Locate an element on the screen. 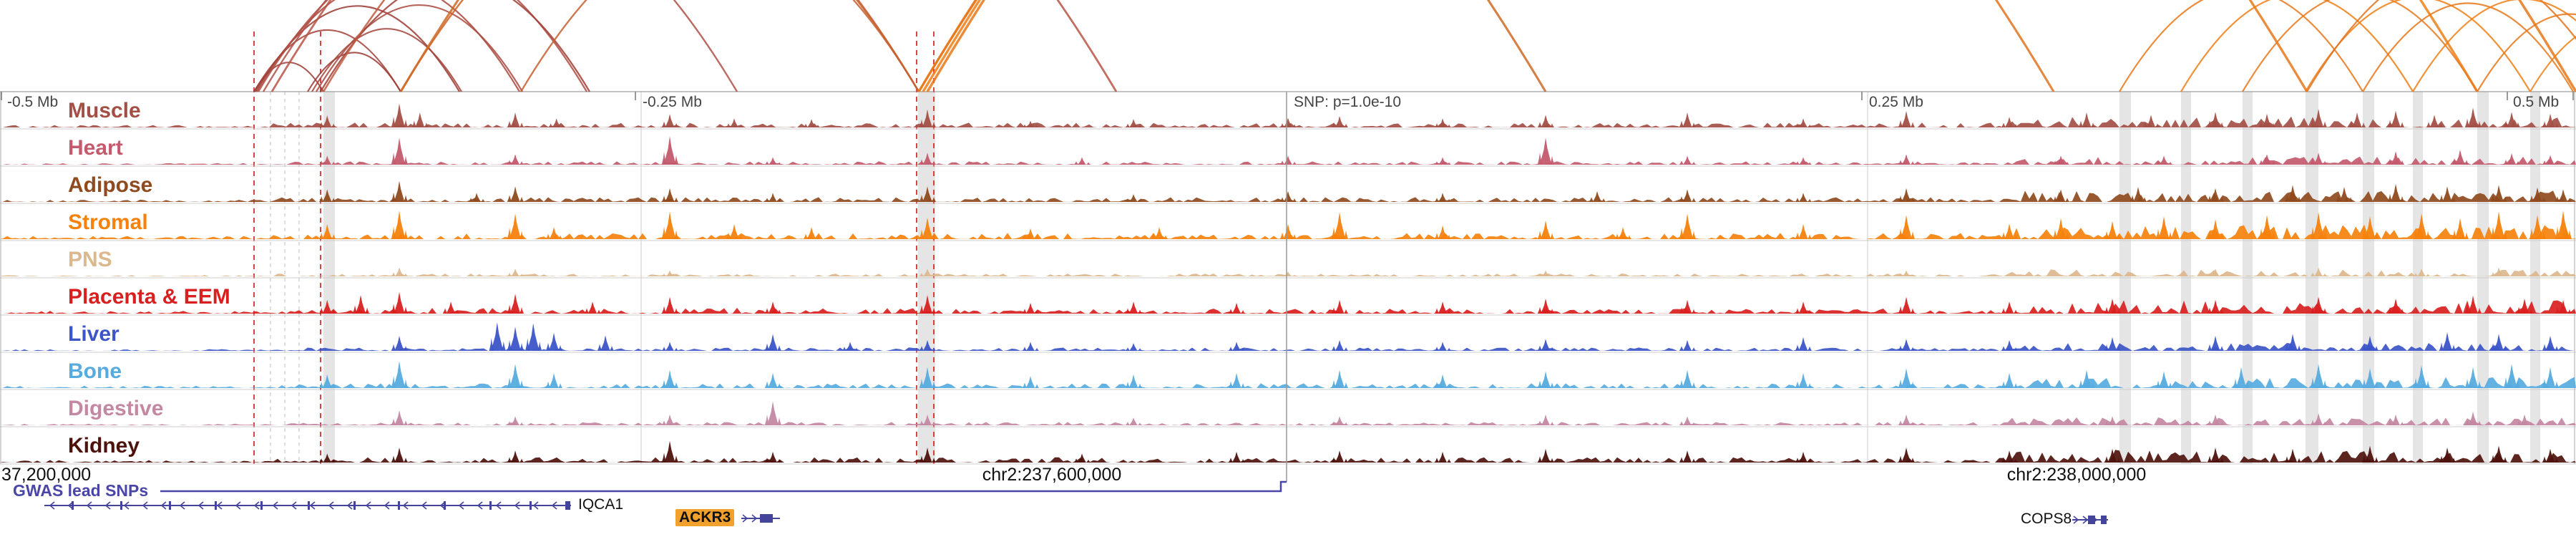 Image resolution: width=2576 pixels, height=537 pixels. track-label-stromal: Stromal is located at coordinates (108, 222).